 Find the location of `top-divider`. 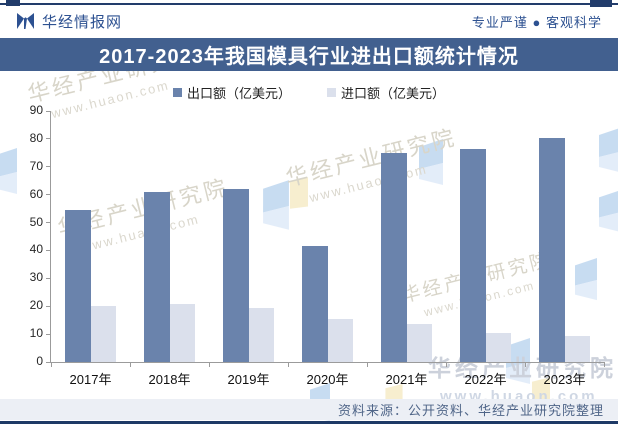

top-divider is located at coordinates (309, 4).